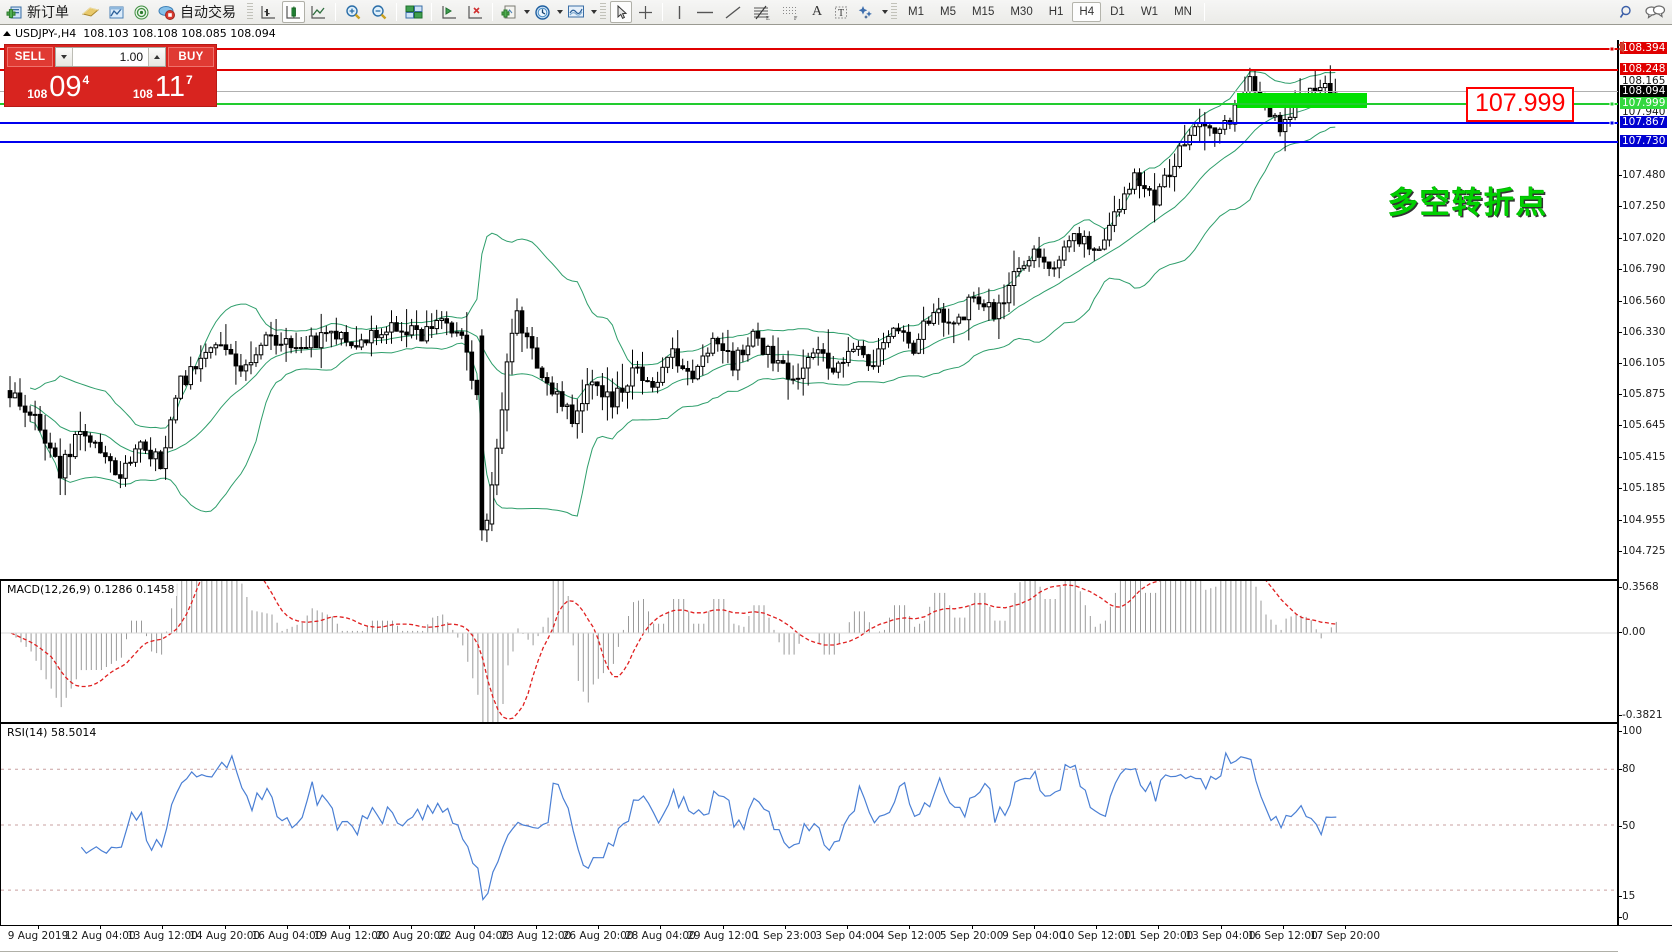  What do you see at coordinates (199, 12) in the screenshot?
I see `autotrade-button: 自动交易` at bounding box center [199, 12].